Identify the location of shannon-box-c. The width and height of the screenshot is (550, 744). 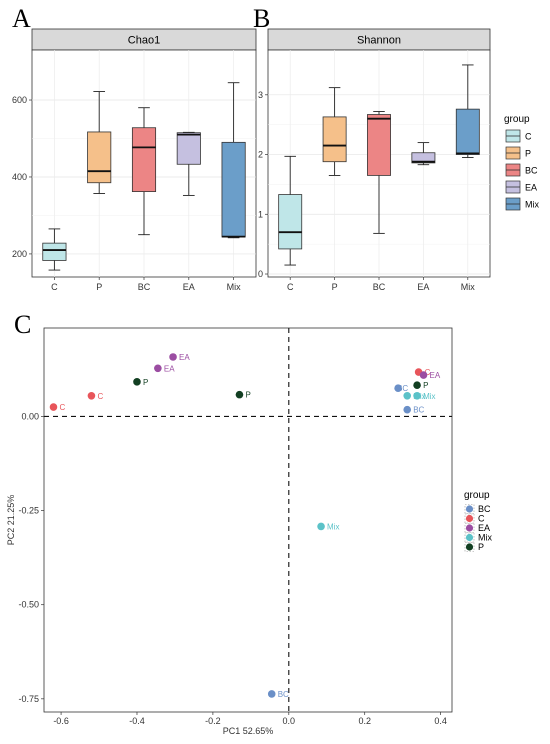
(290, 222).